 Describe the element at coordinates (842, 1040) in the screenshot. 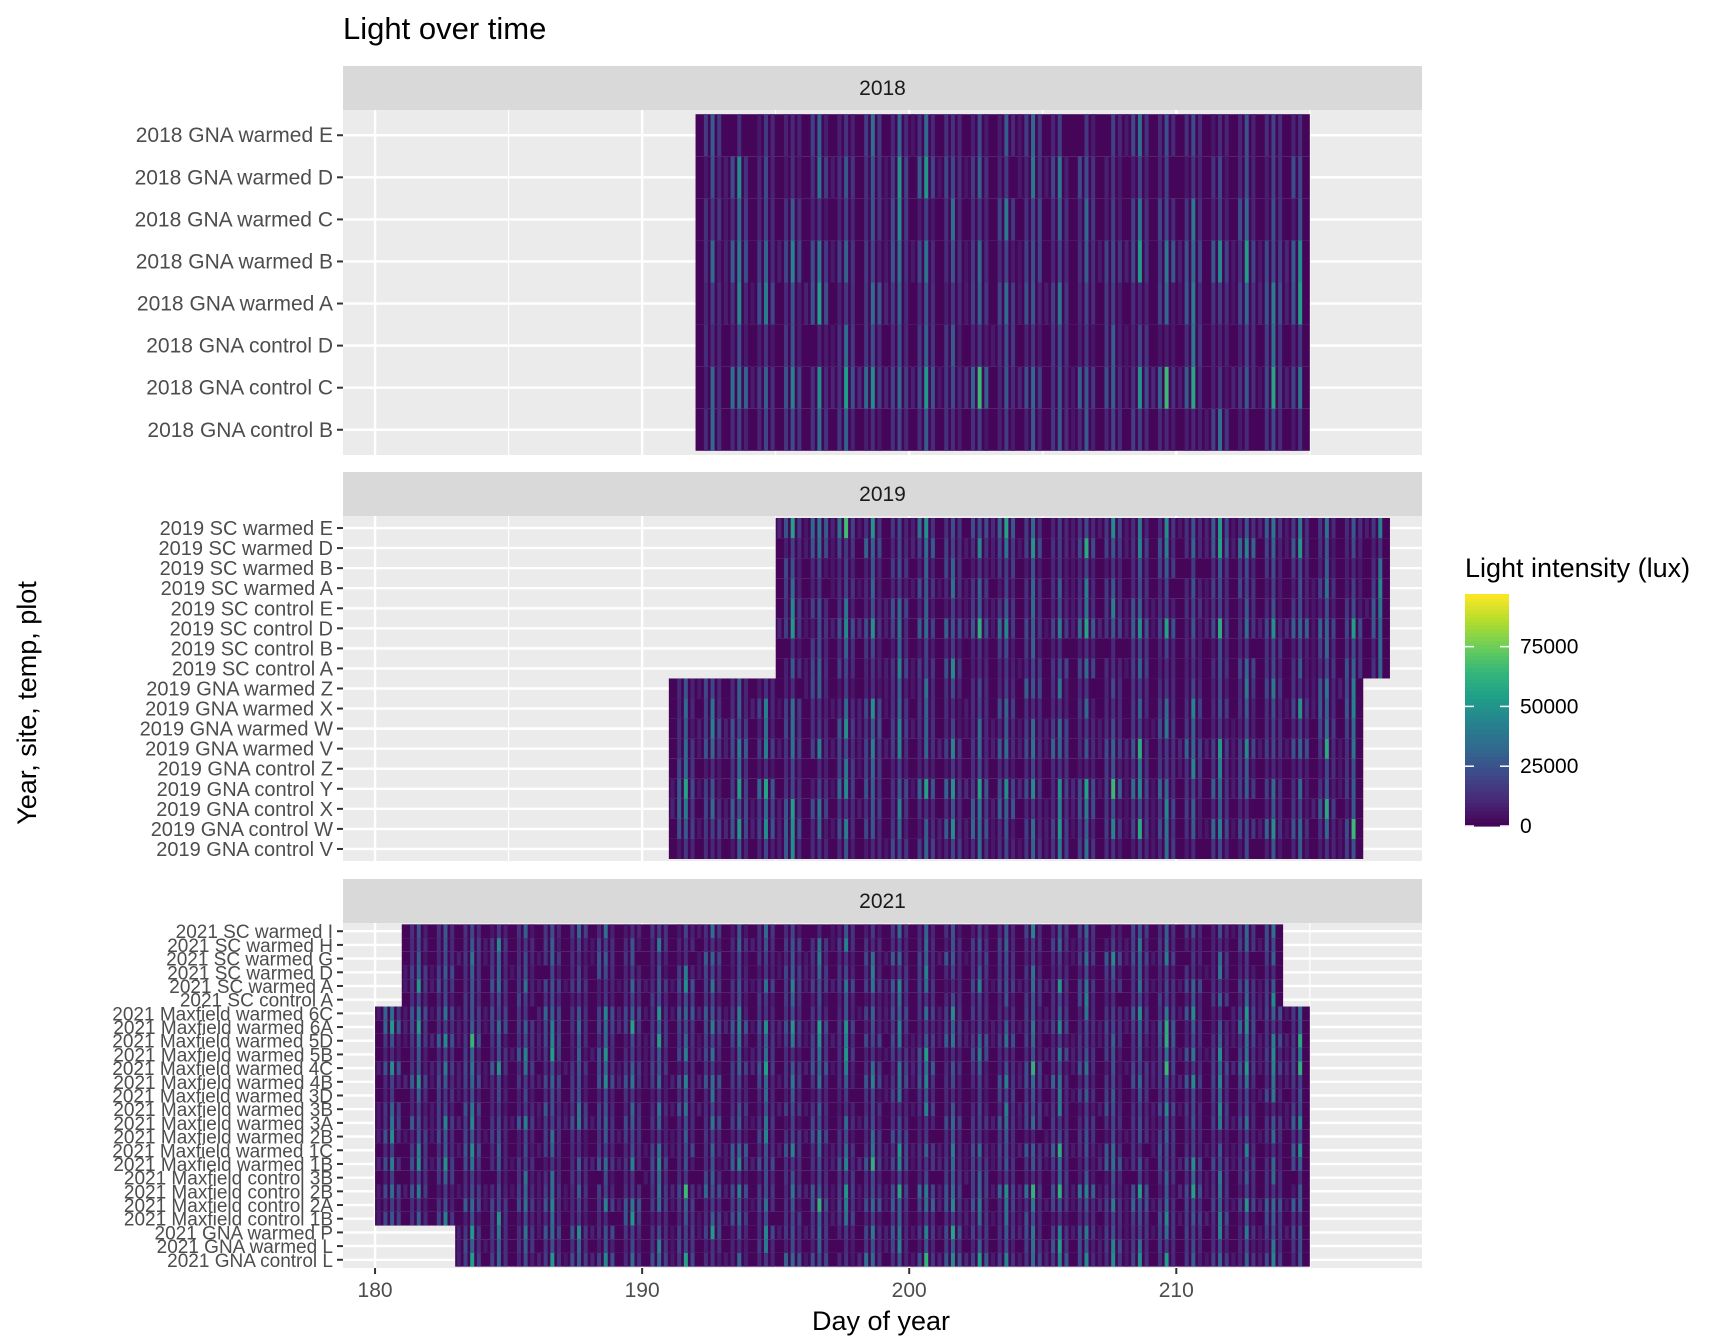

I see `heatmap-row-2021-maxfield-warmed-5d` at that location.